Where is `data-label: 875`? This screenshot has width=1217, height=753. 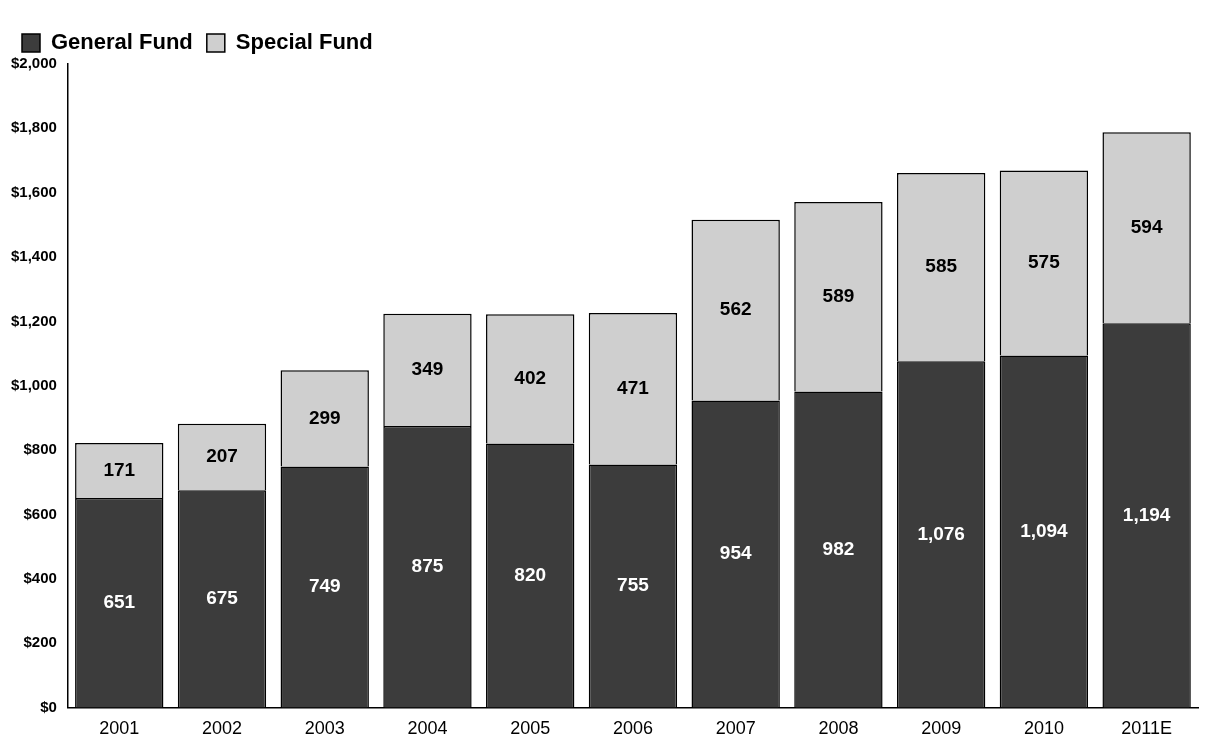
data-label: 875 is located at coordinates (427, 565).